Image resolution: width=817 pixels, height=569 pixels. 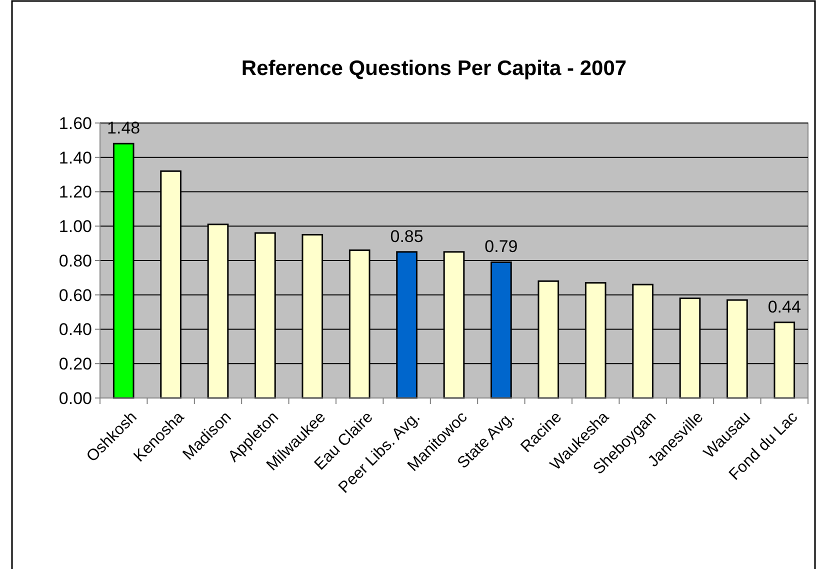 I want to click on y-tick-label: 0.80, so click(x=75, y=260).